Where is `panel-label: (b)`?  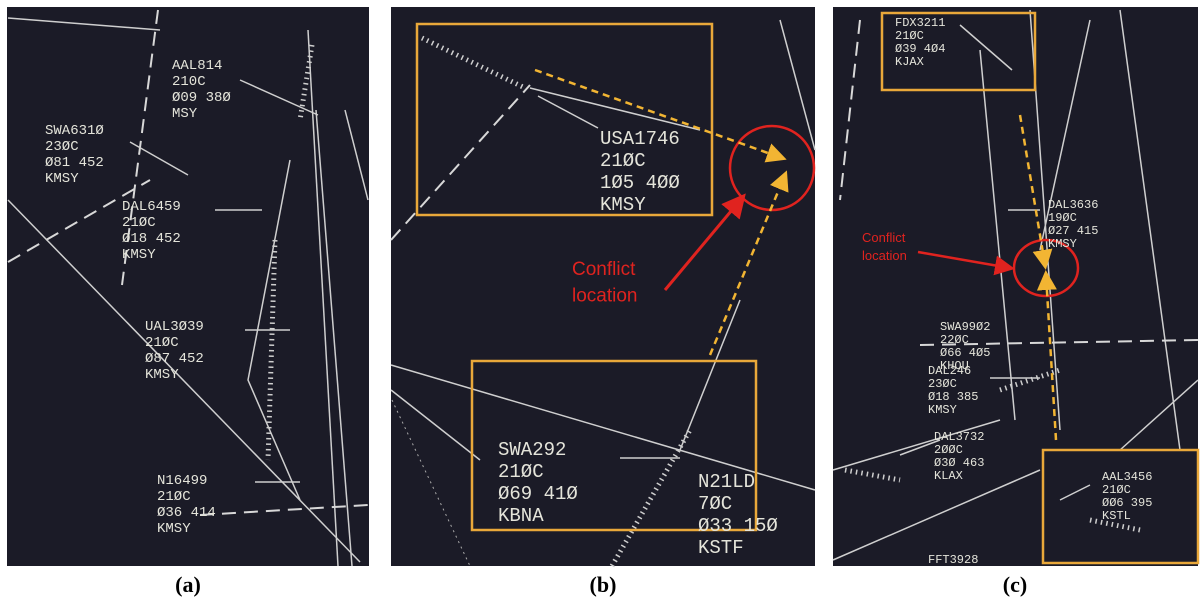 panel-label: (b) is located at coordinates (603, 584).